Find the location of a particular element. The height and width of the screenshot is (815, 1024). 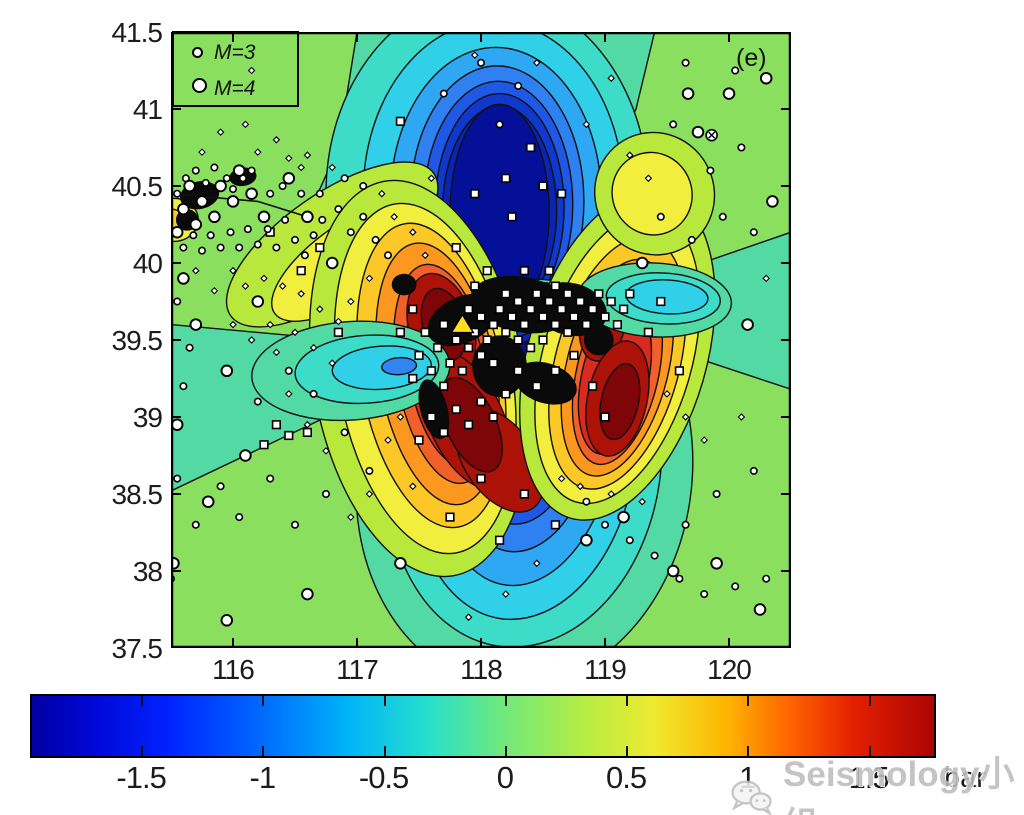

magnitude-legend: M=3 M=4 is located at coordinates (235, 69).